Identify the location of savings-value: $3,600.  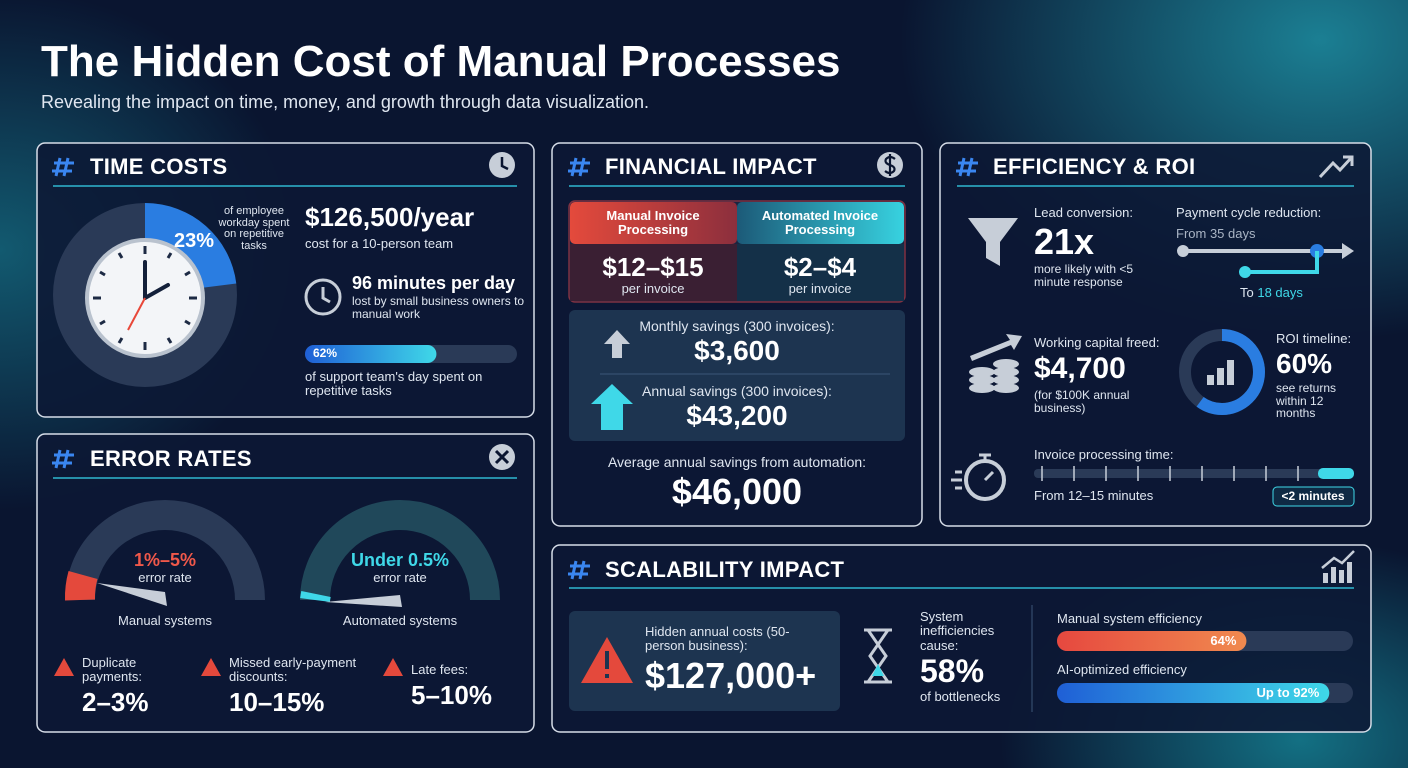
(737, 350).